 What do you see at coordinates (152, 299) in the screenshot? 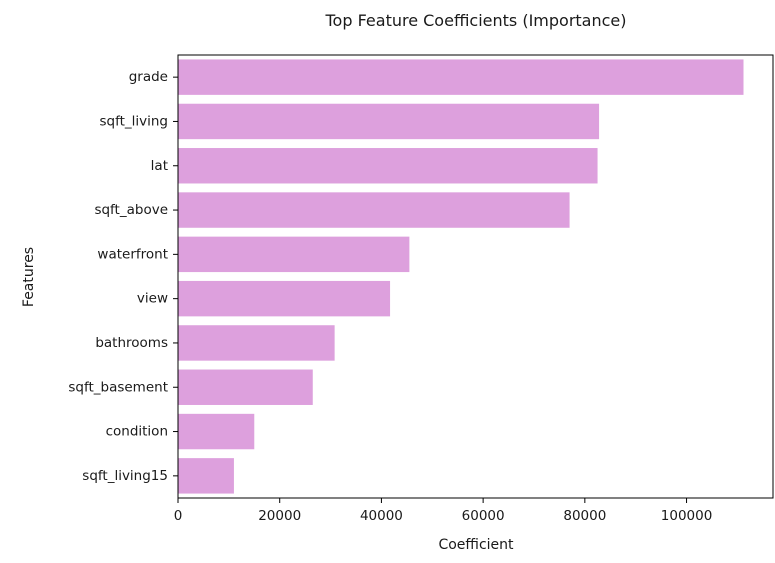
I see `y-tick-label: view` at bounding box center [152, 299].